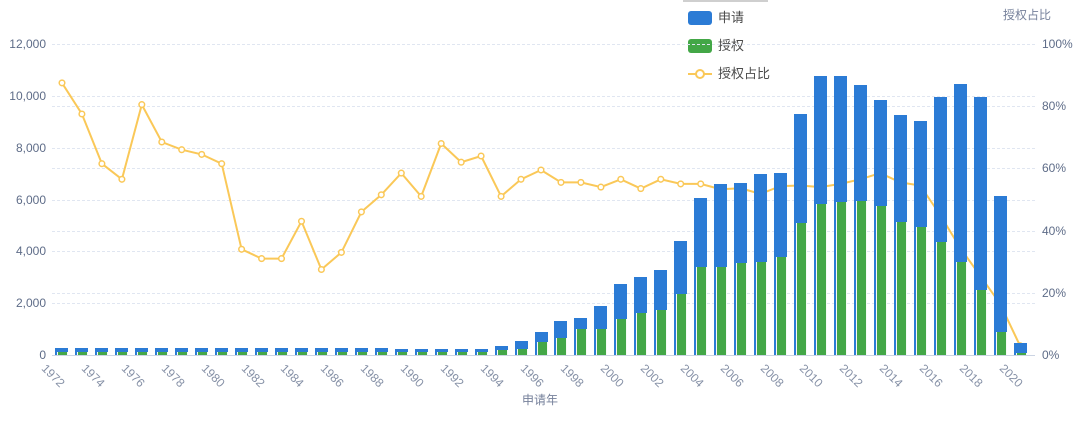 Image resolution: width=1080 pixels, height=422 pixels. I want to click on x-tick-label: 1994, so click(492, 376).